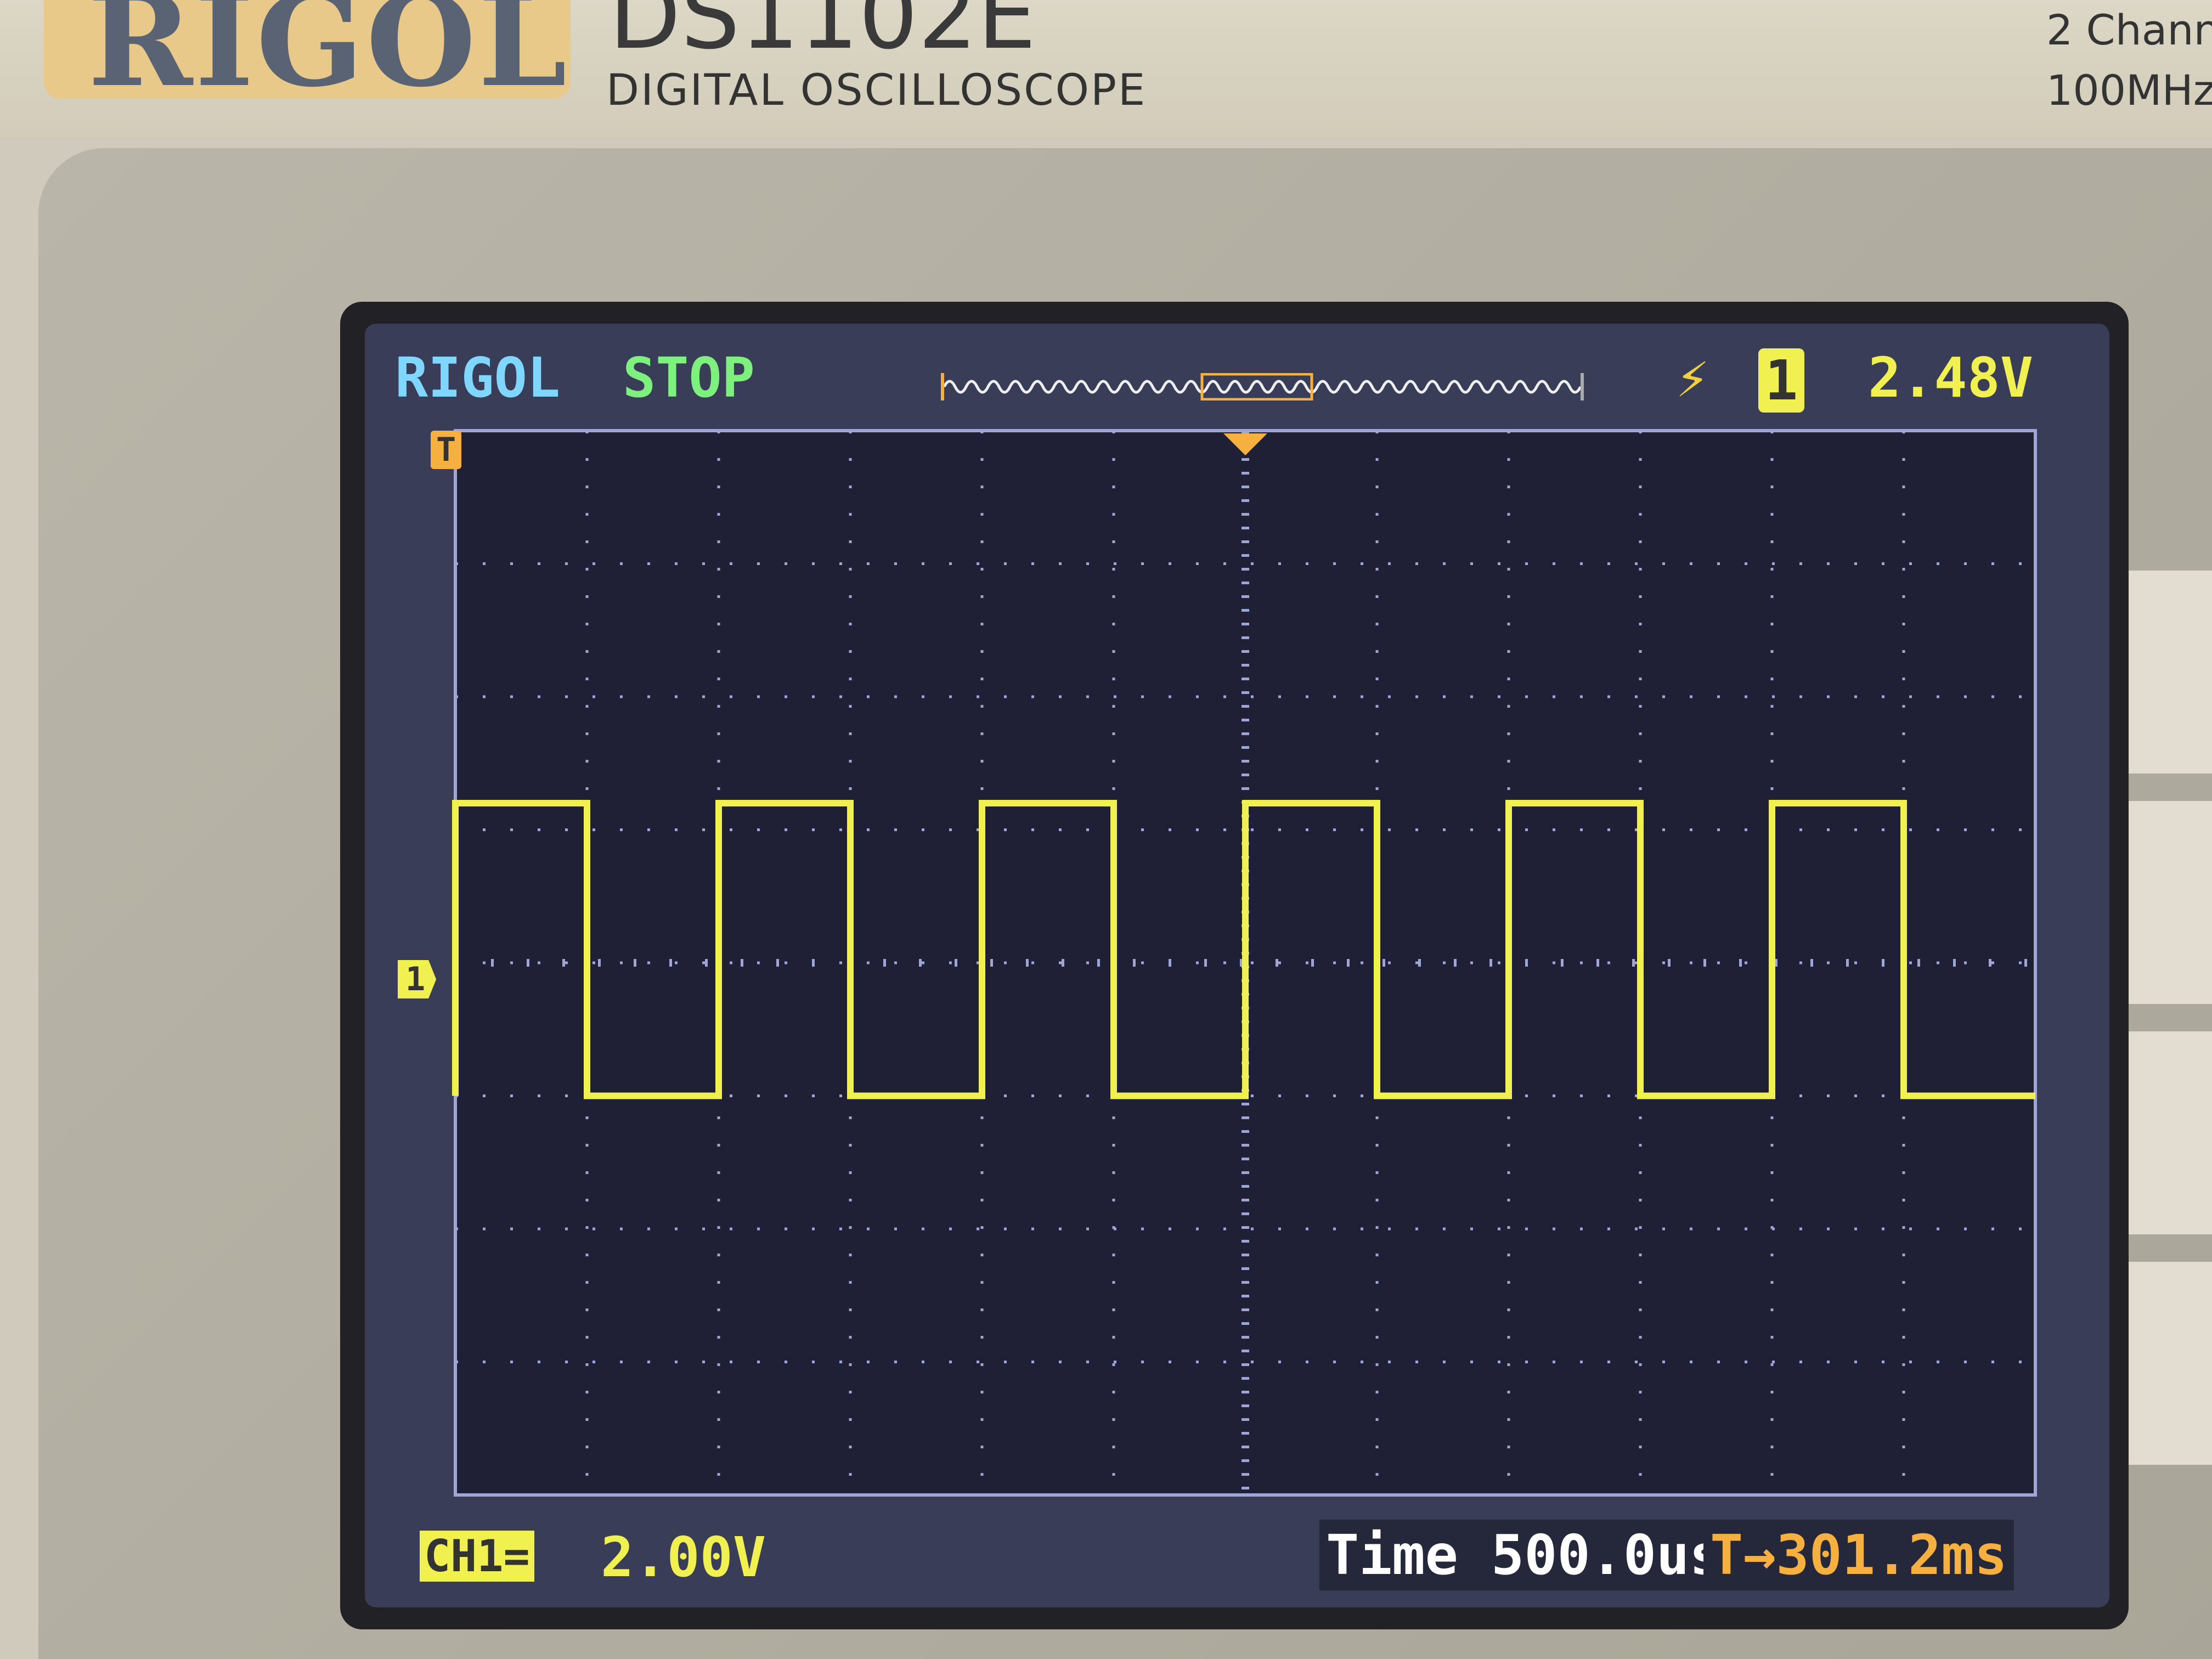 The image size is (2212, 1659). What do you see at coordinates (1951, 378) in the screenshot?
I see `trigger-level: 2.48V` at bounding box center [1951, 378].